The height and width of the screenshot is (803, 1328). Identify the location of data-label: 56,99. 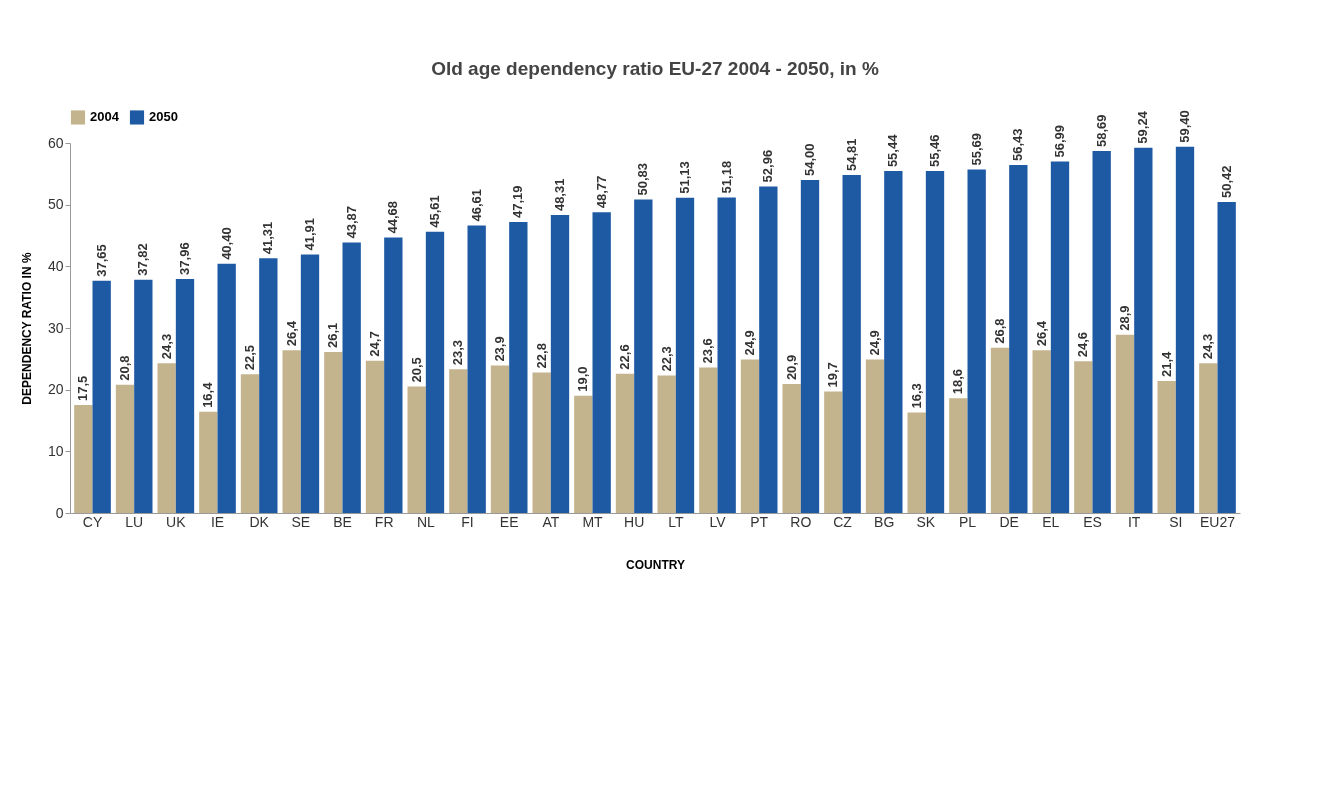
(1059, 141).